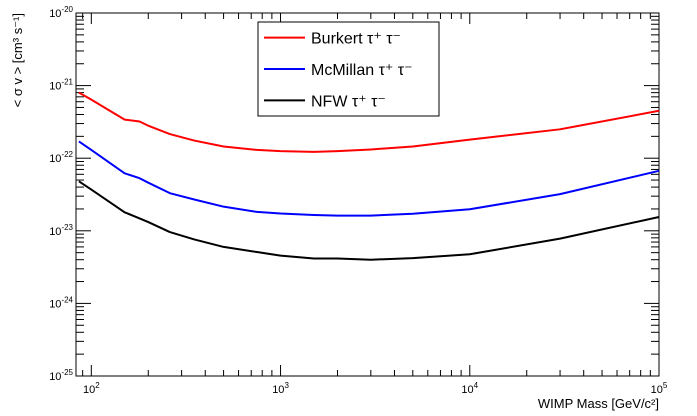 The width and height of the screenshot is (697, 416). Describe the element at coordinates (356, 39) in the screenshot. I see `legend-label: Burkert τ⁺ τ⁻` at that location.